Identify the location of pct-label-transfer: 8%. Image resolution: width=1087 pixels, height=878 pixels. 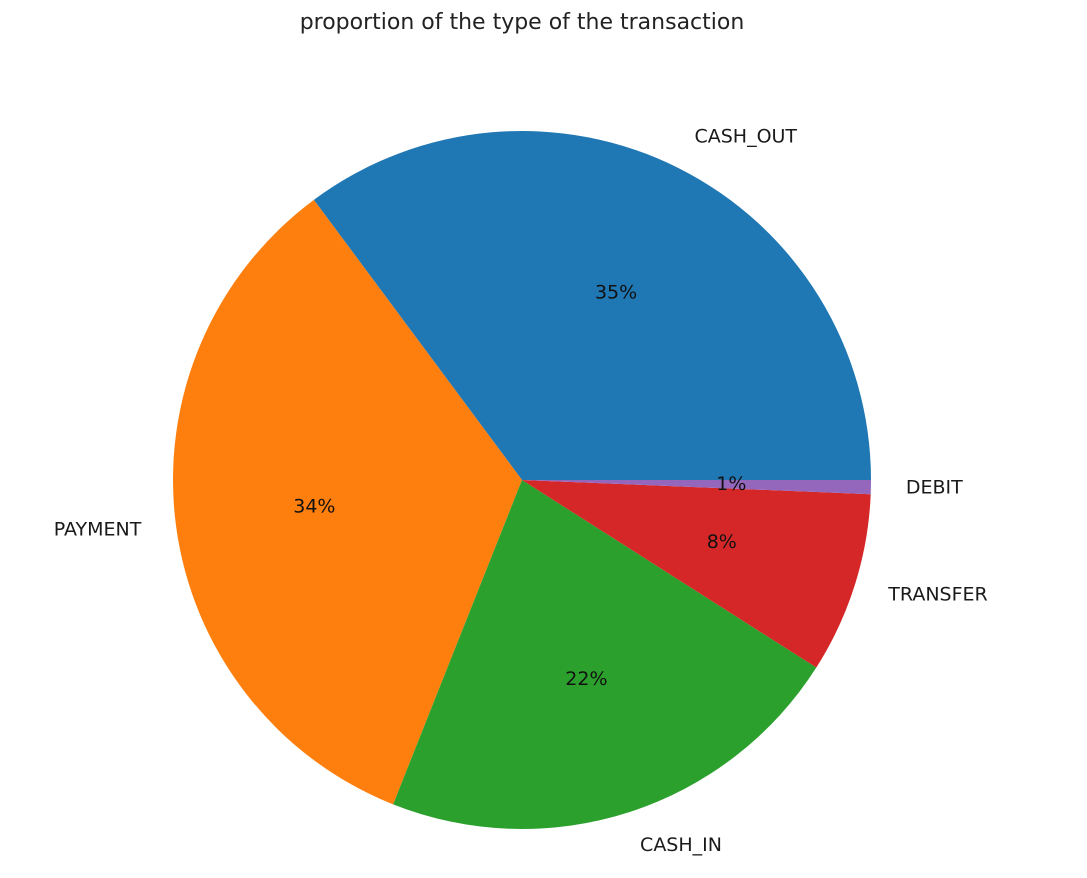
(722, 542).